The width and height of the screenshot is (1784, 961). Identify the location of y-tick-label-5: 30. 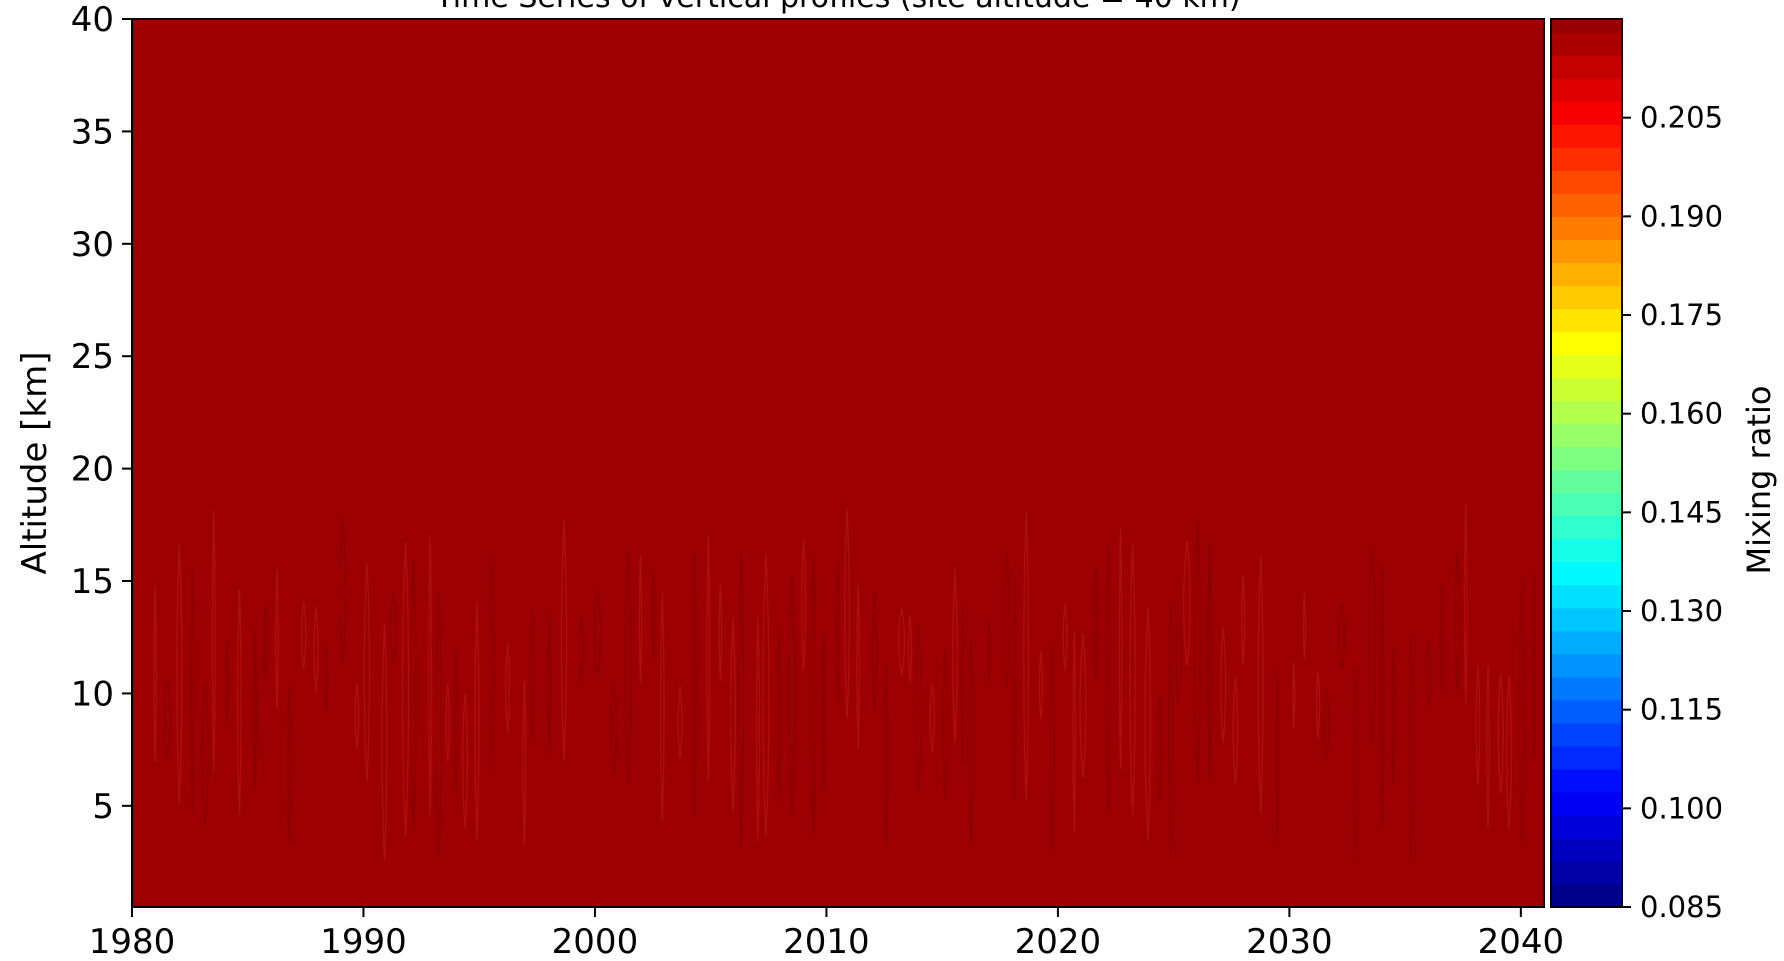
(92, 245).